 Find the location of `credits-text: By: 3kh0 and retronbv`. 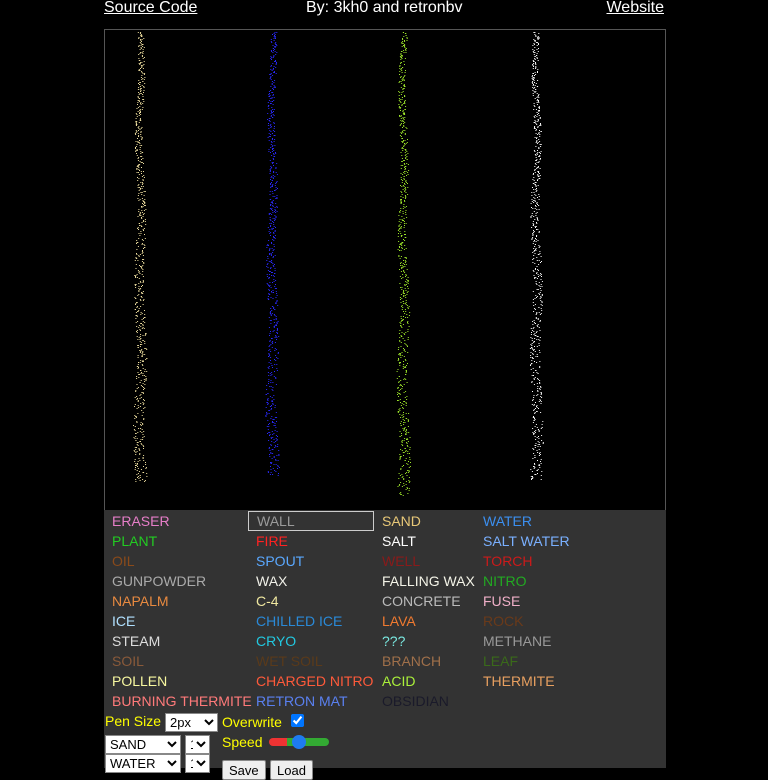

credits-text: By: 3kh0 and retronbv is located at coordinates (384, 8).